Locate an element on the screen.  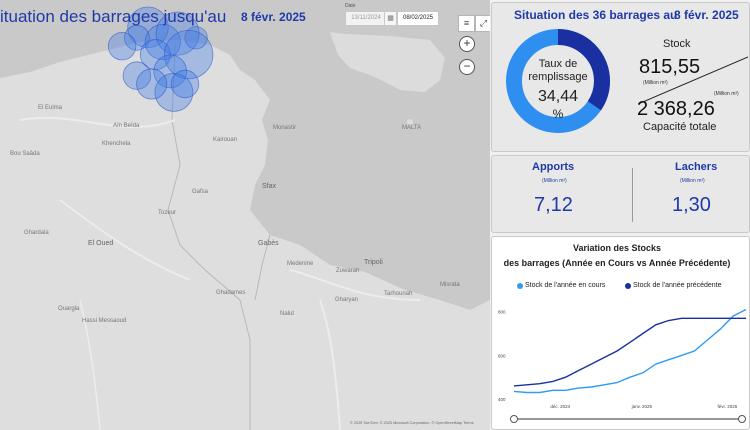
divider-line is located at coordinates (693, 80).